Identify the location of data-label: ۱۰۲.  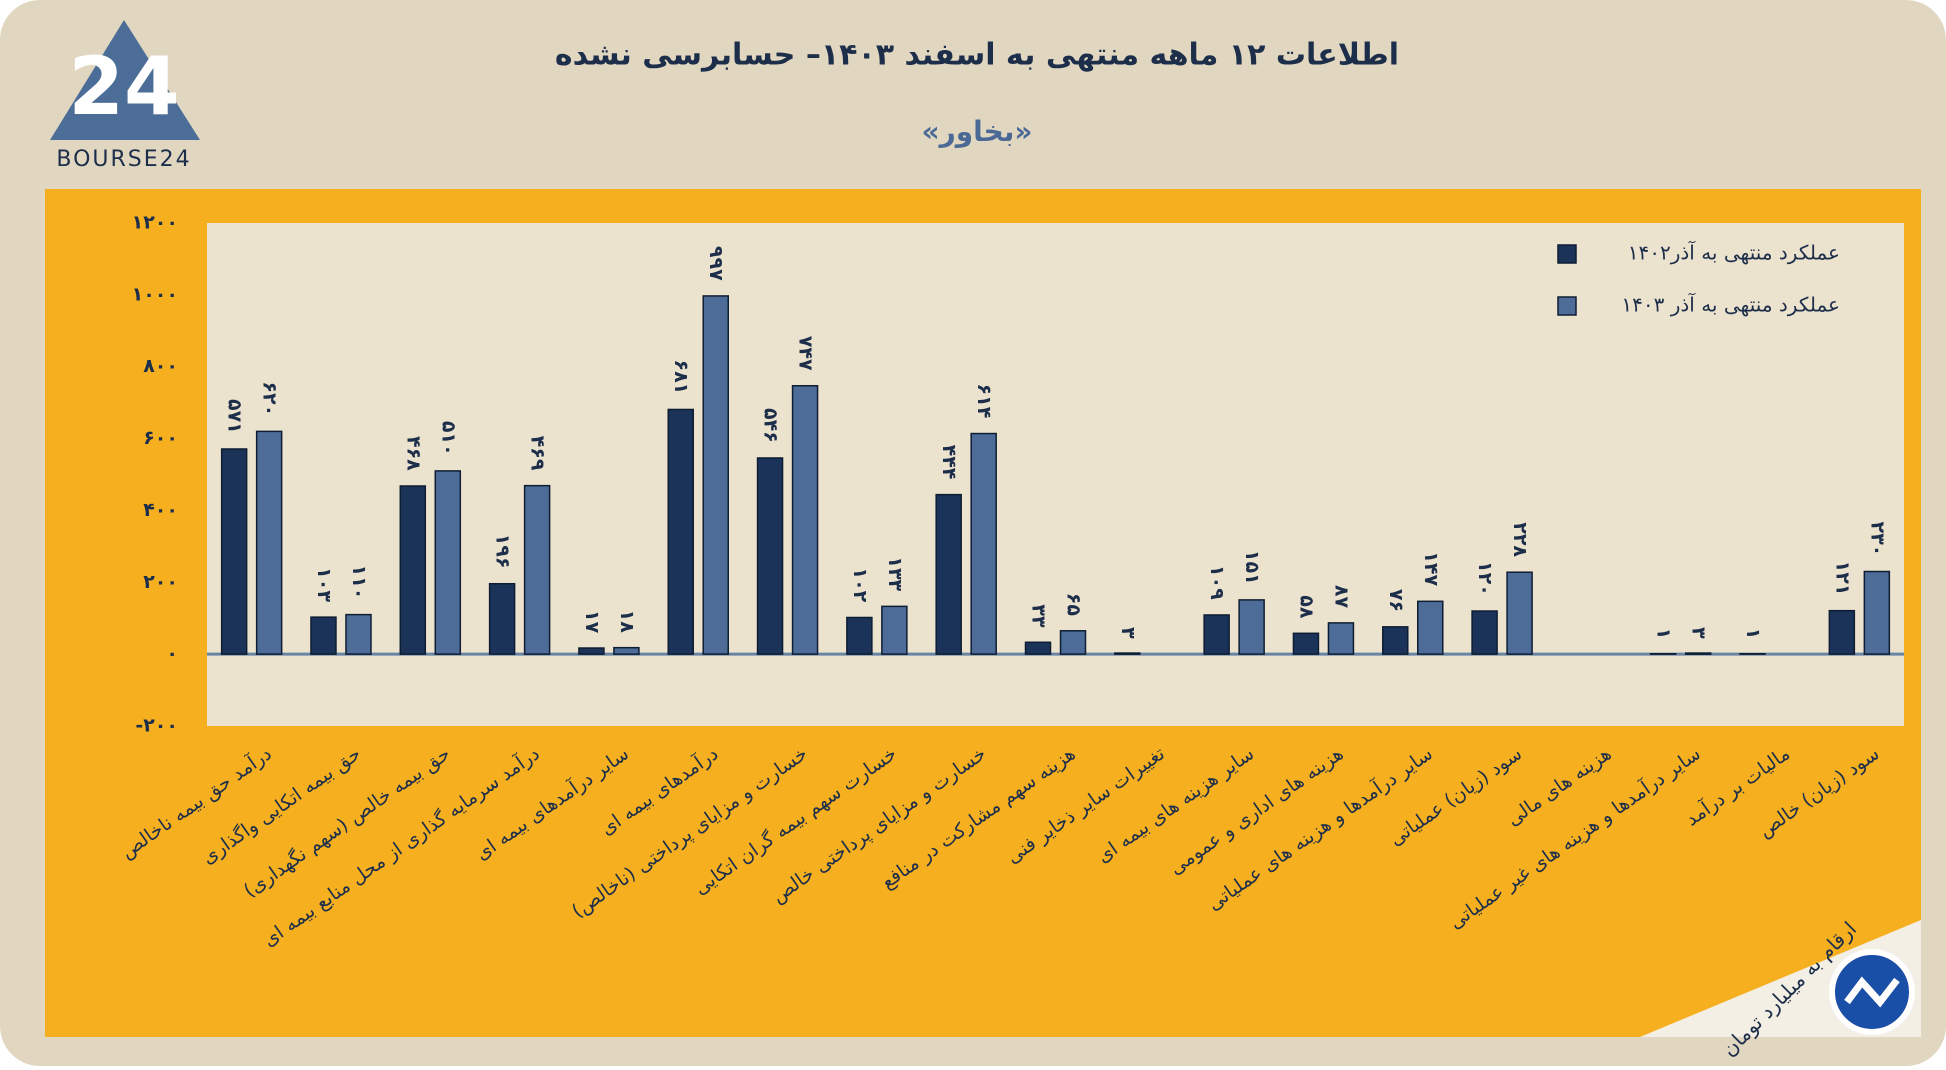
(860, 584).